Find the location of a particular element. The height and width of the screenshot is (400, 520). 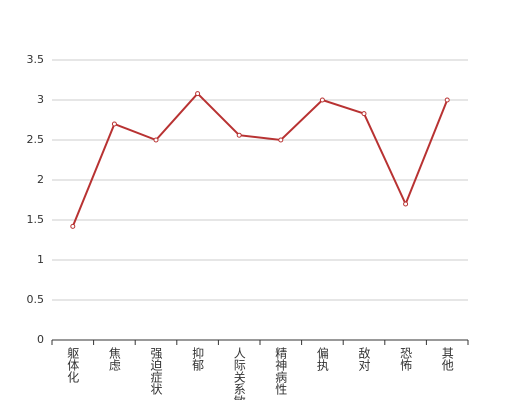

x-tick-label: 抑郁 is located at coordinates (198, 359).